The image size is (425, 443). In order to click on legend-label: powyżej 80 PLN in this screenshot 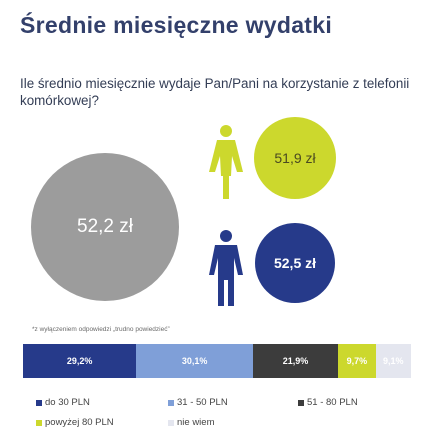, I will do `click(79, 422)`.